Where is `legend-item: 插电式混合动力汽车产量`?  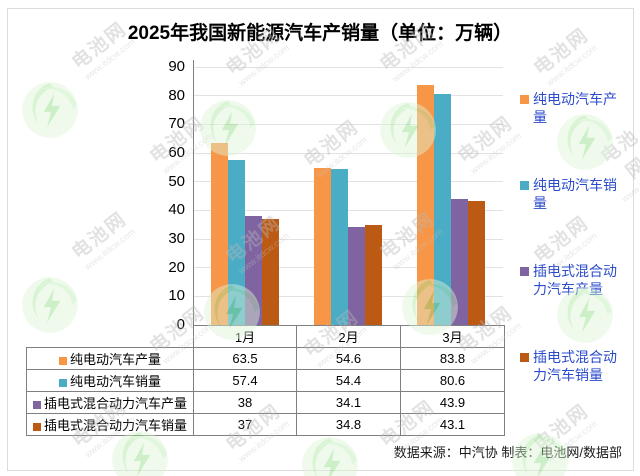 legend-item: 插电式混合动力汽车产量 is located at coordinates (572, 280).